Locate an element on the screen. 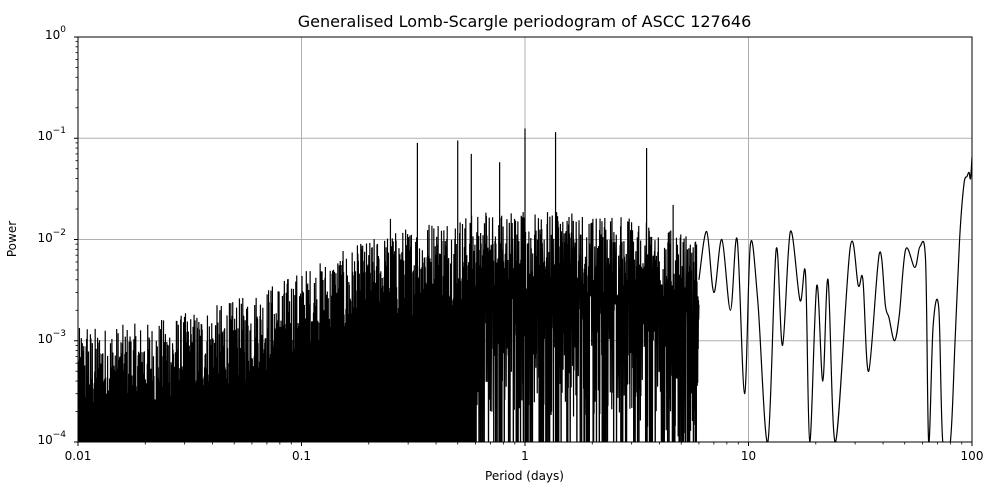 Image resolution: width=1000 pixels, height=500 pixels. x-tick-label: 10 is located at coordinates (748, 456).